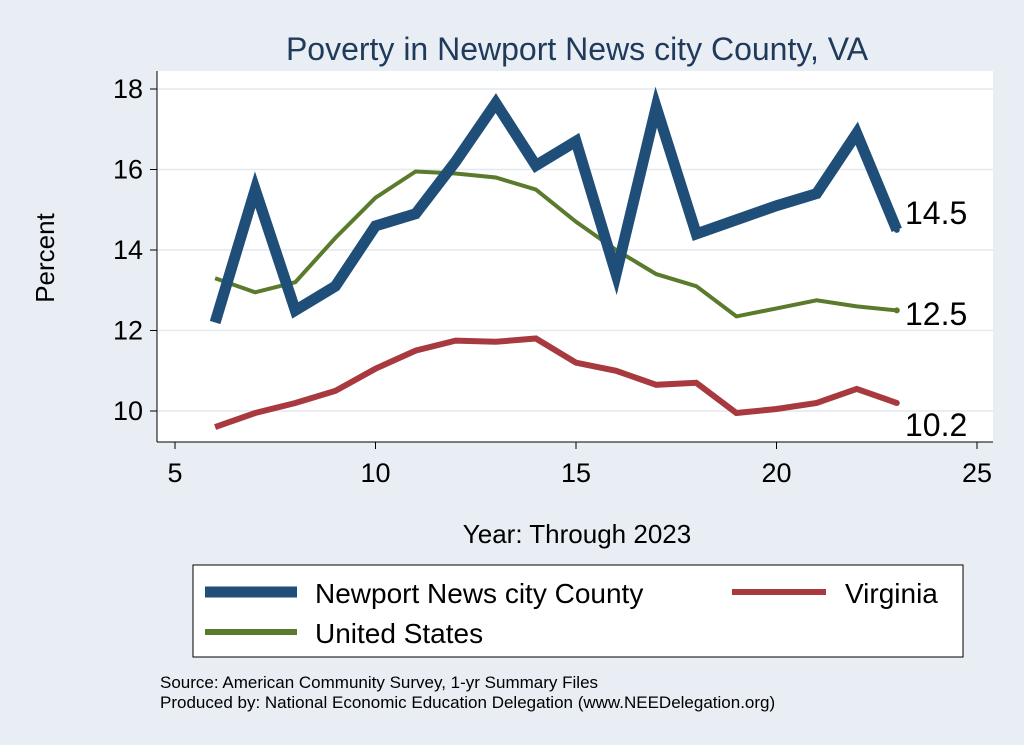 The image size is (1024, 745). I want to click on chart-title: Poverty in Newport News city County, VA, so click(577, 49).